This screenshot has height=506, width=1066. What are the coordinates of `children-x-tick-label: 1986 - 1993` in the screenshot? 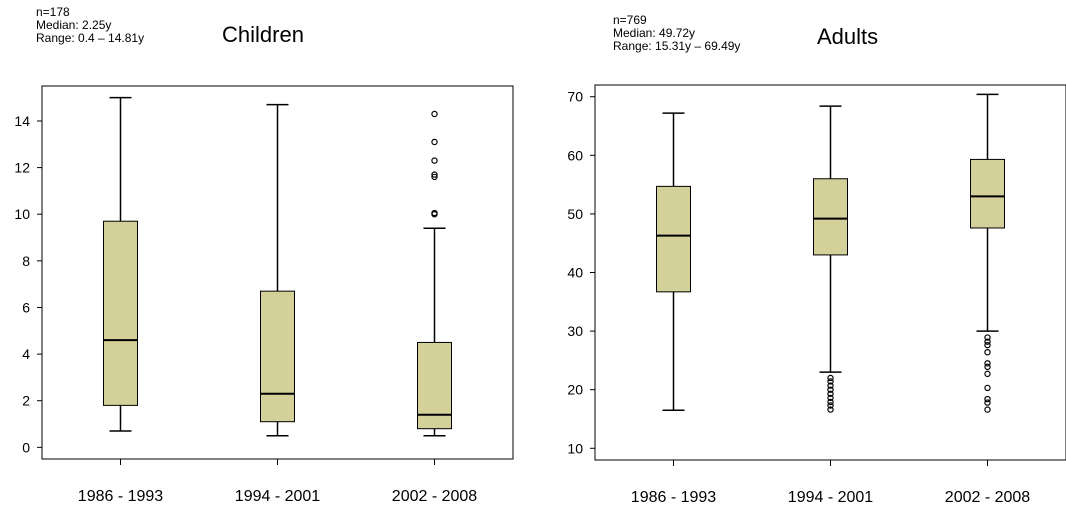 It's located at (121, 496).